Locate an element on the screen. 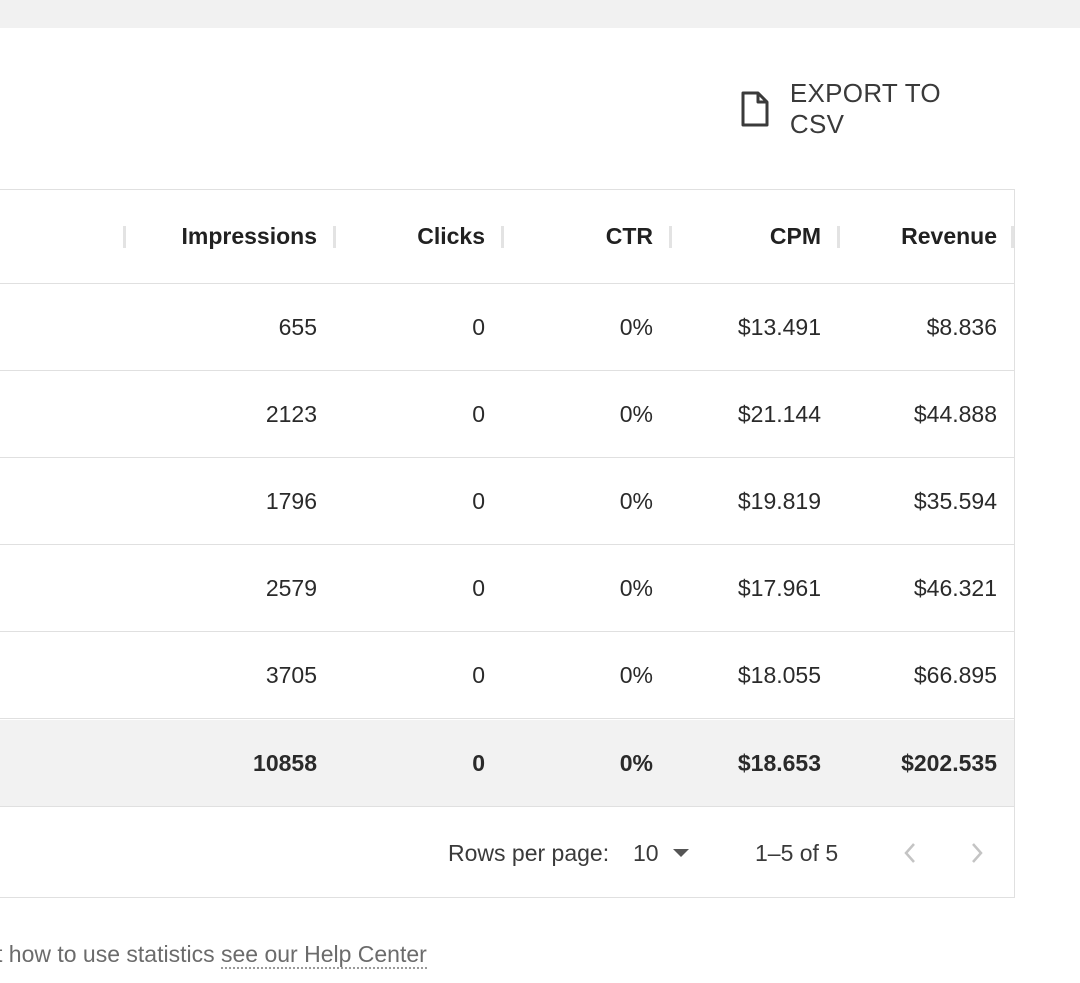 The width and height of the screenshot is (1080, 983). column-header-cpm: CPM is located at coordinates (795, 236).